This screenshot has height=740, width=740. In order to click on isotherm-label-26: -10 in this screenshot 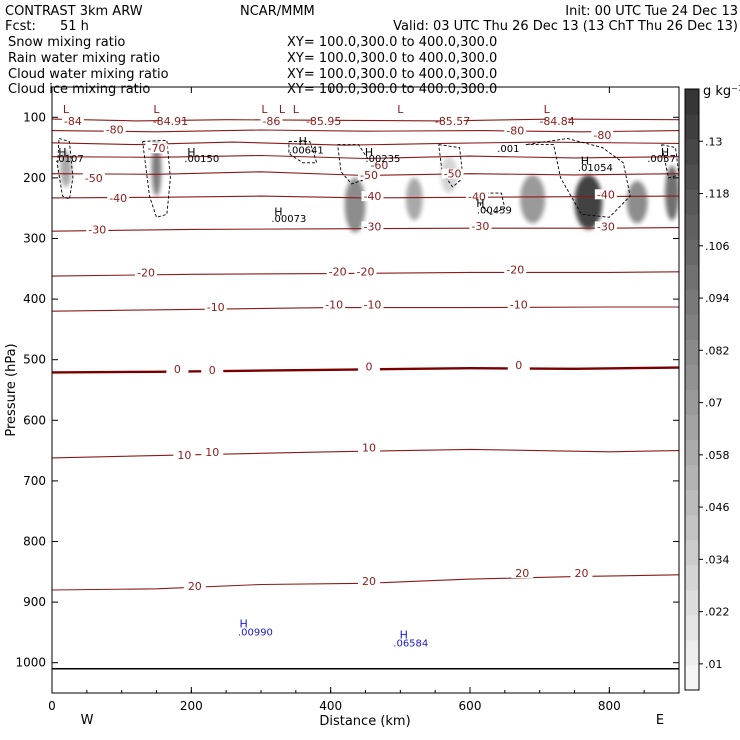, I will do `click(216, 307)`.